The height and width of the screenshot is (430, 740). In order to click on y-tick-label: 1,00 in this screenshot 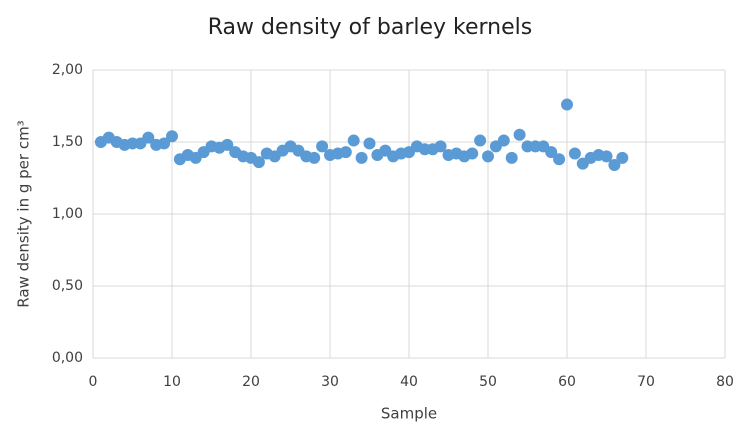, I will do `click(67, 214)`.